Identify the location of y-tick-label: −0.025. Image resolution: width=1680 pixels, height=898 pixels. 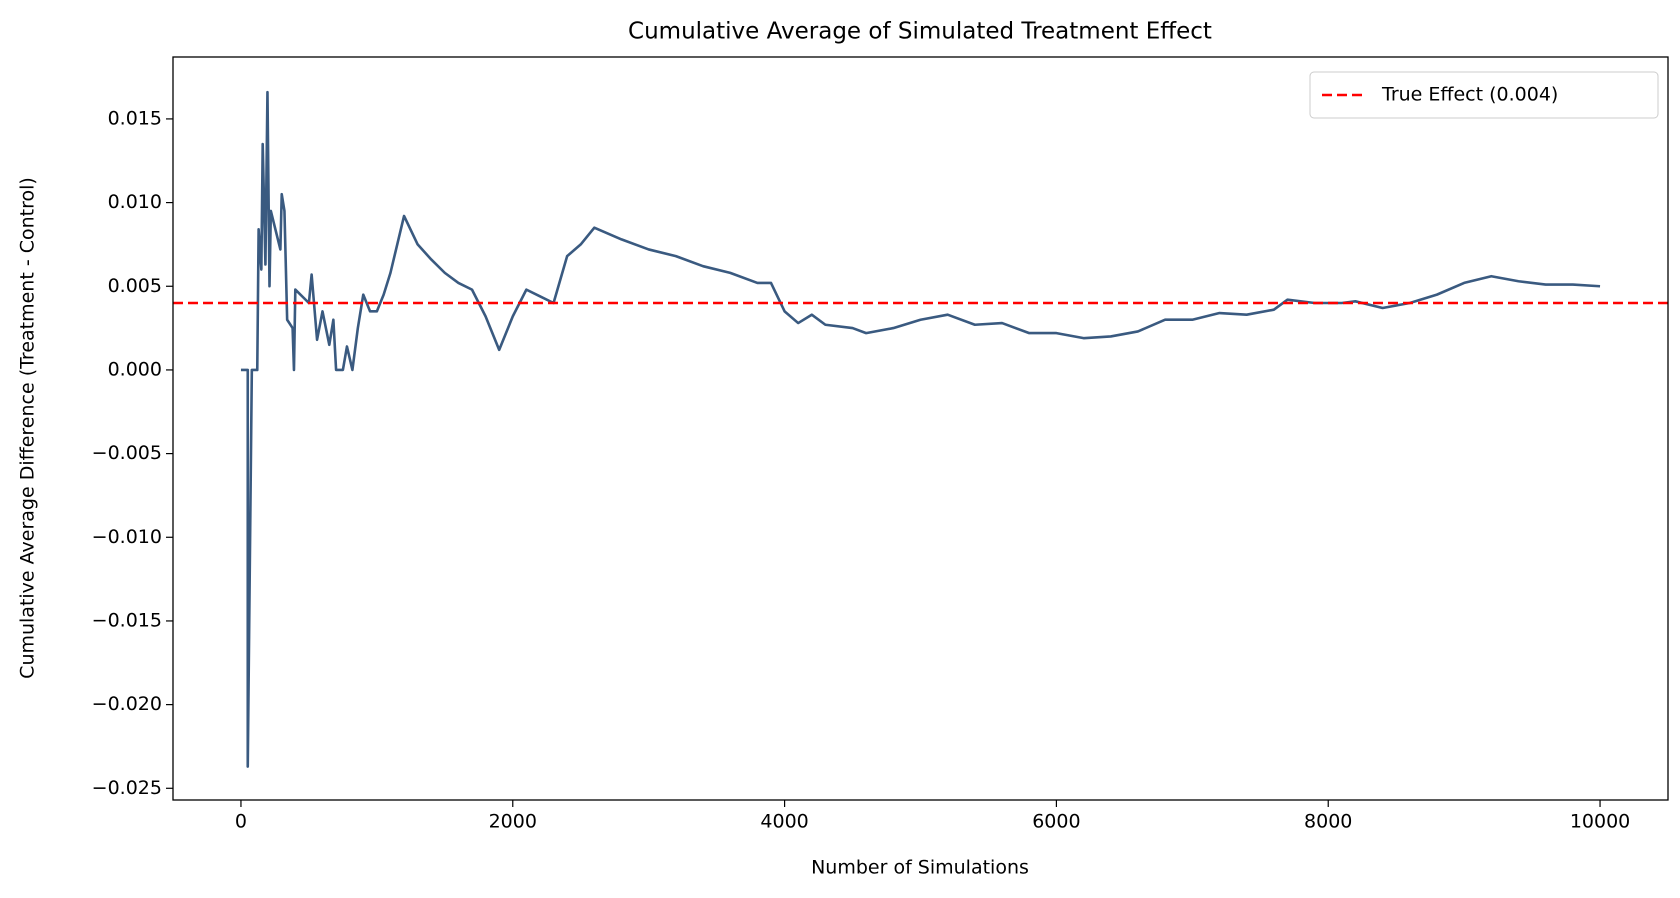
(127, 788).